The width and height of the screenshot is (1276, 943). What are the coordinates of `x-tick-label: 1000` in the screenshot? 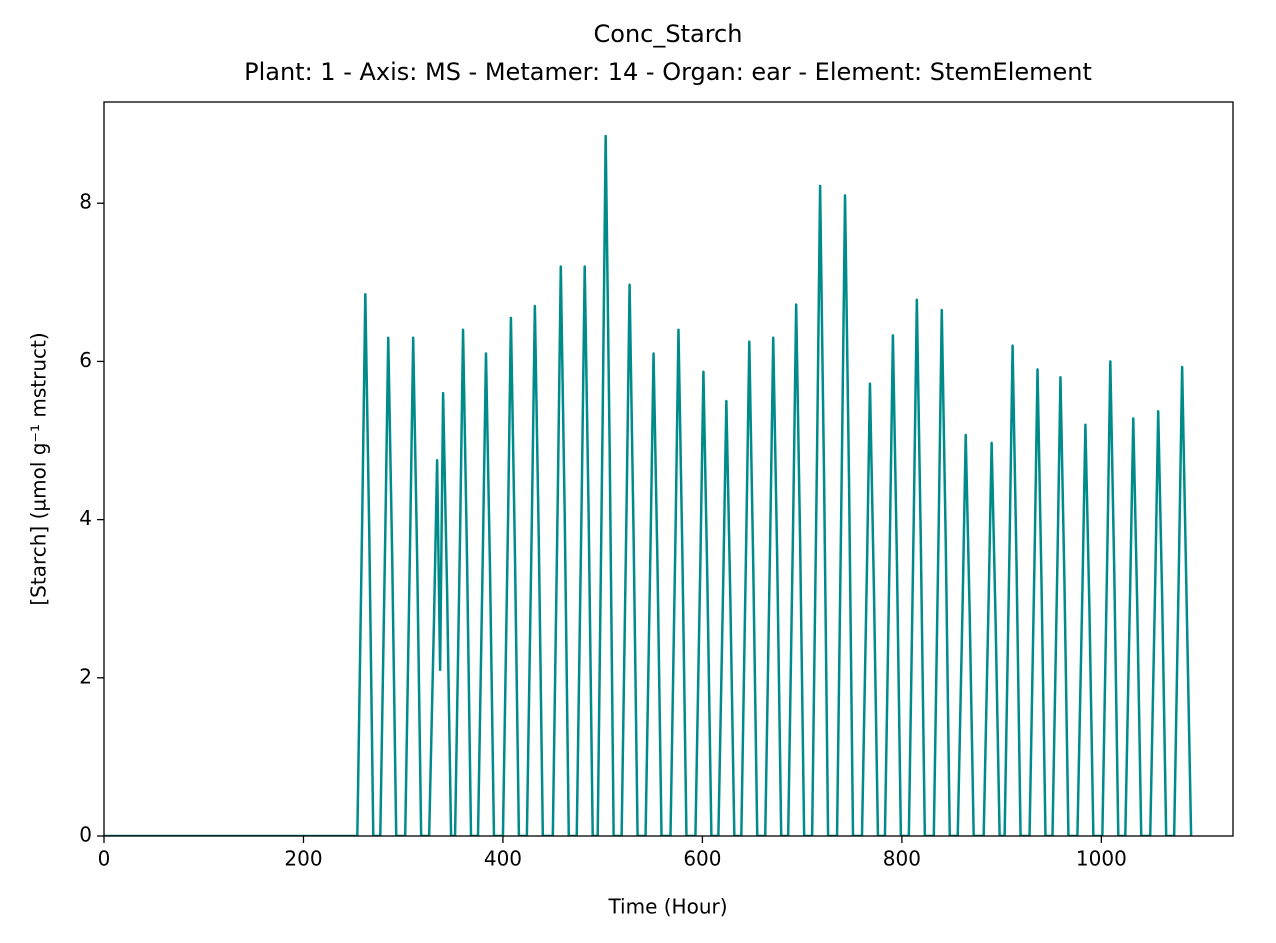 It's located at (1101, 859).